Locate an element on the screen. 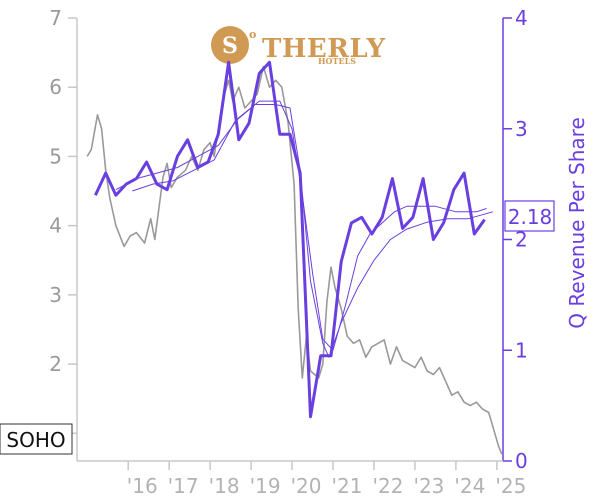 The height and width of the screenshot is (500, 600). company-logo: S o THERLY HOTELS is located at coordinates (298, 46).